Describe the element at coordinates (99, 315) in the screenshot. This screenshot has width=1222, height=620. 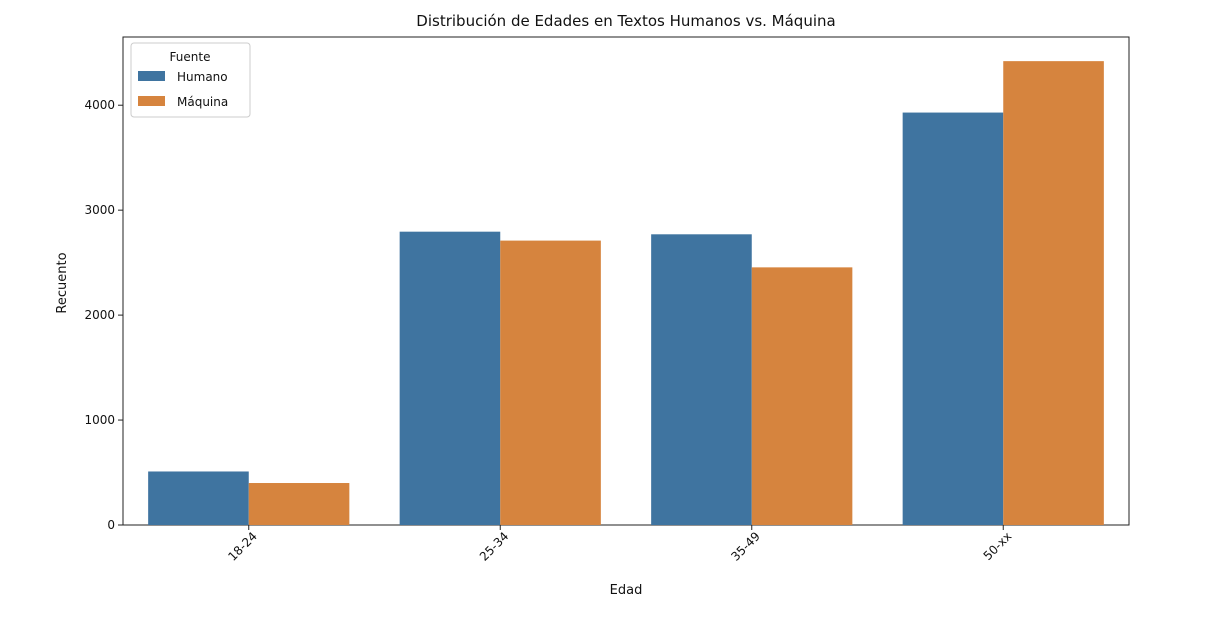
I see `y-tick-label: 2000` at that location.